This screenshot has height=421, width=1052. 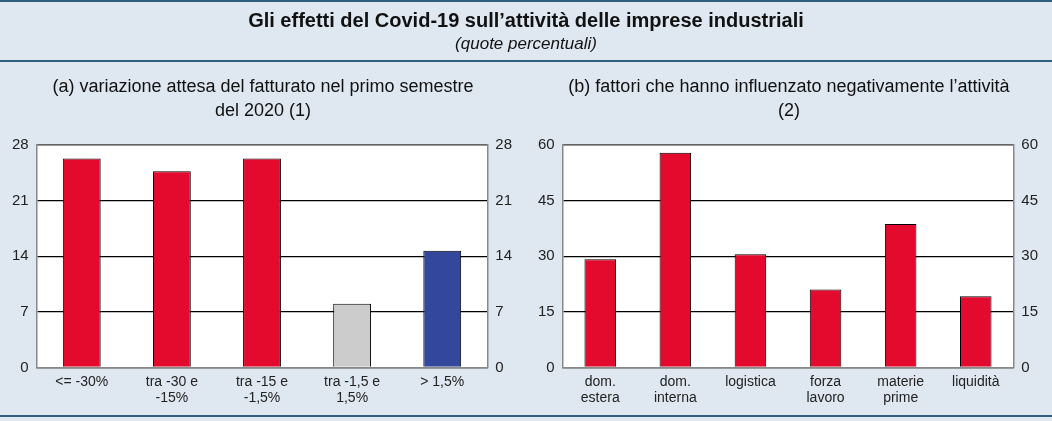 What do you see at coordinates (352, 389) in the screenshot?
I see `x-tick-label: tra -1,5 e 1,5%` at bounding box center [352, 389].